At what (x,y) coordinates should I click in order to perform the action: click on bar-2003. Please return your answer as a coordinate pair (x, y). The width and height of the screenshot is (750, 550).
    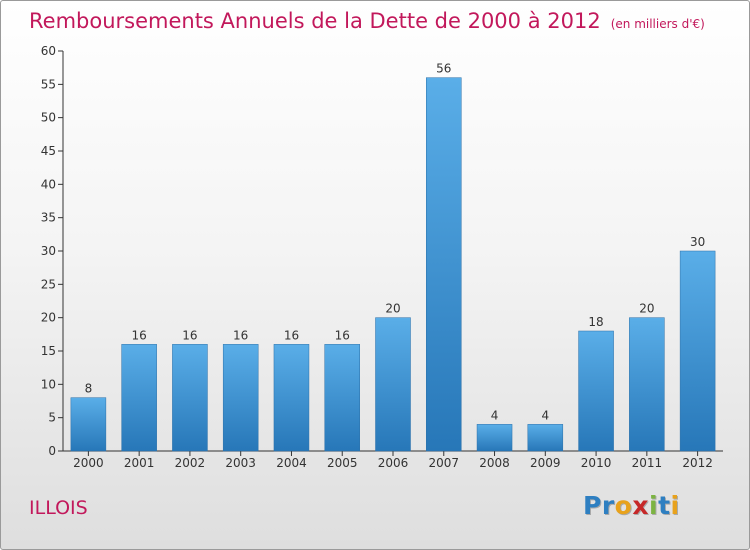
    Looking at the image, I should click on (240, 398).